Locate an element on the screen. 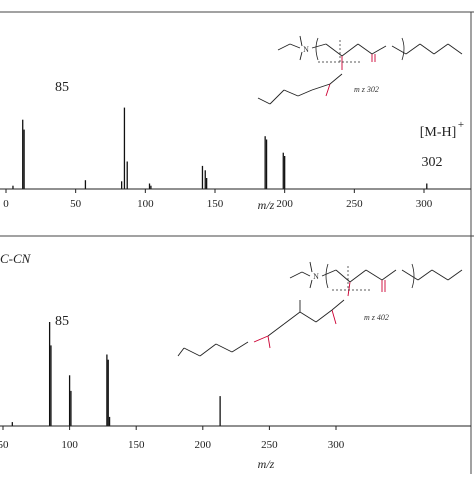  panel1-peak-label-302: 302 is located at coordinates (432, 162).